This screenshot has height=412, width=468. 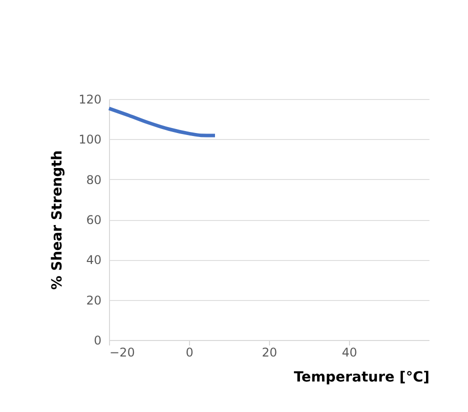 What do you see at coordinates (94, 220) in the screenshot?
I see `y-tick-label: 60` at bounding box center [94, 220].